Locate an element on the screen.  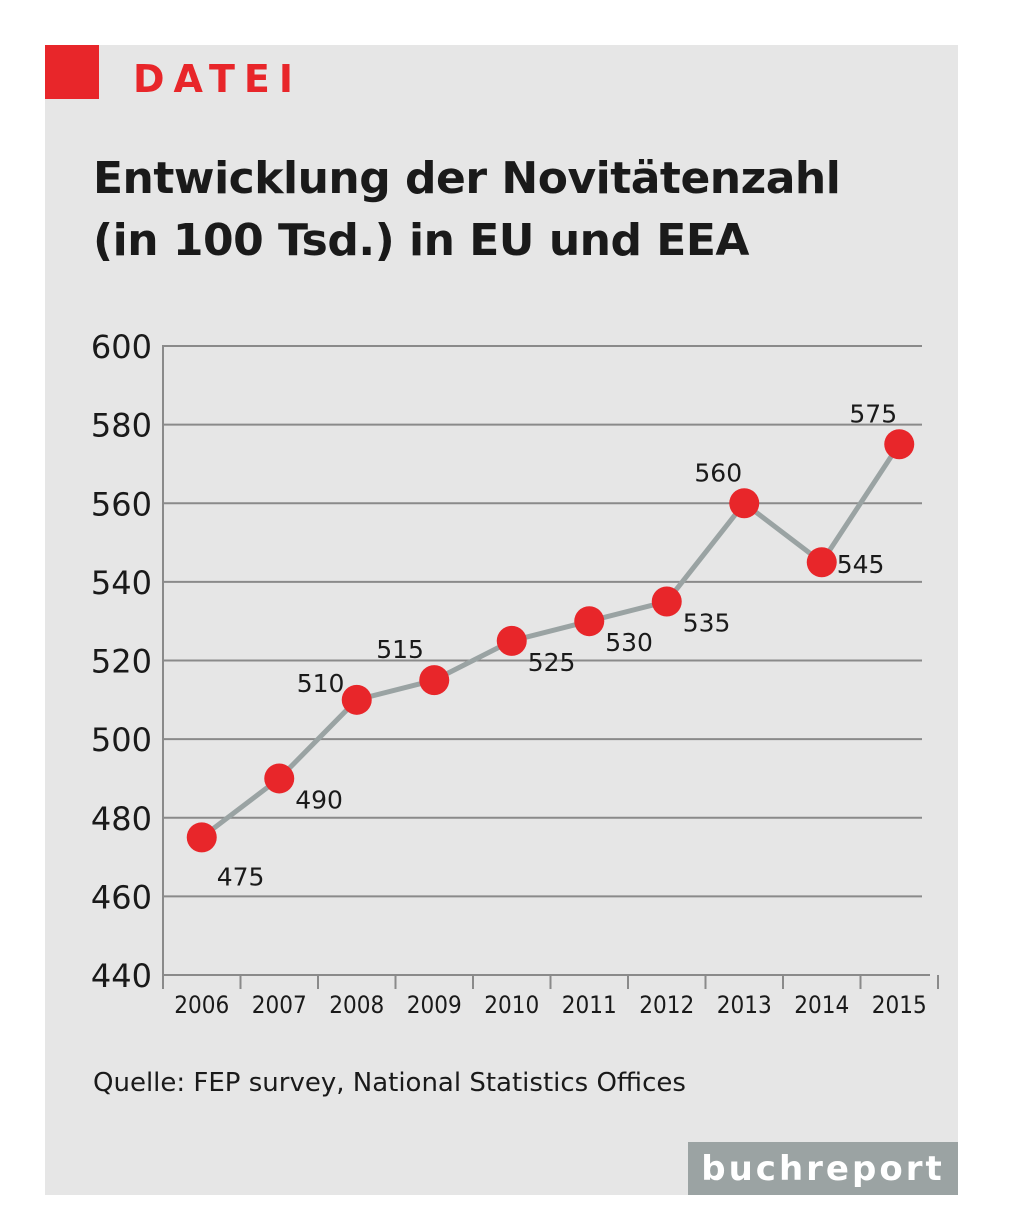
data-label-2013: 560 is located at coordinates (718, 472).